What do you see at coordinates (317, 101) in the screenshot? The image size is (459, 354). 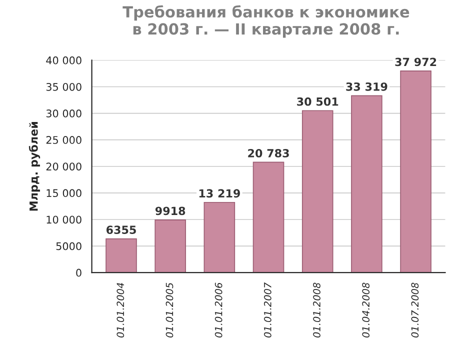 I see `data-label: 30 501` at bounding box center [317, 101].